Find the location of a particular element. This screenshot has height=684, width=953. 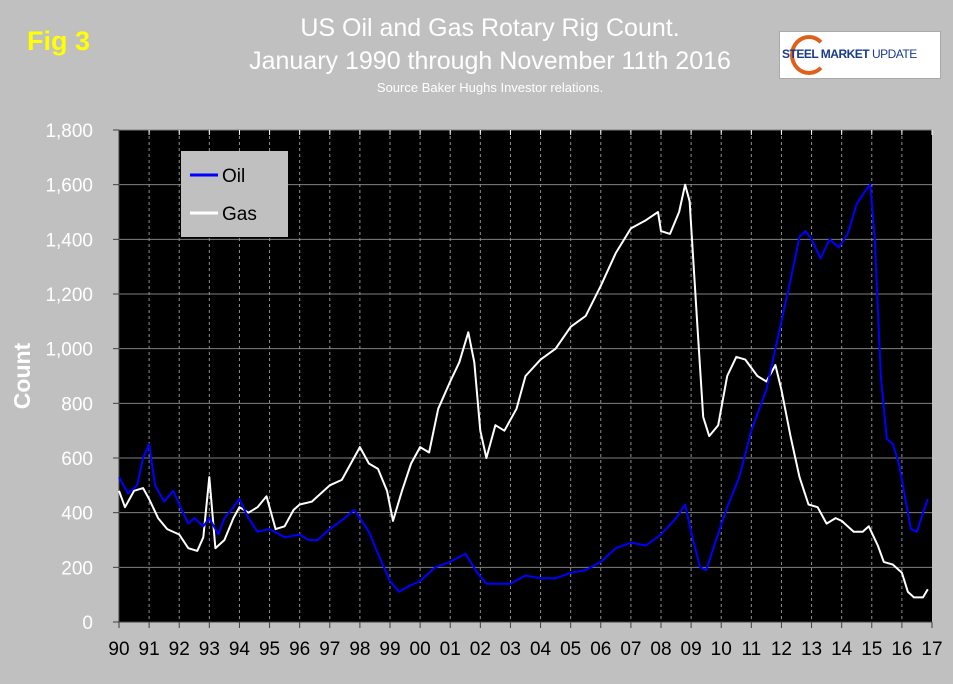

x-tick-label: 11 is located at coordinates (751, 649).